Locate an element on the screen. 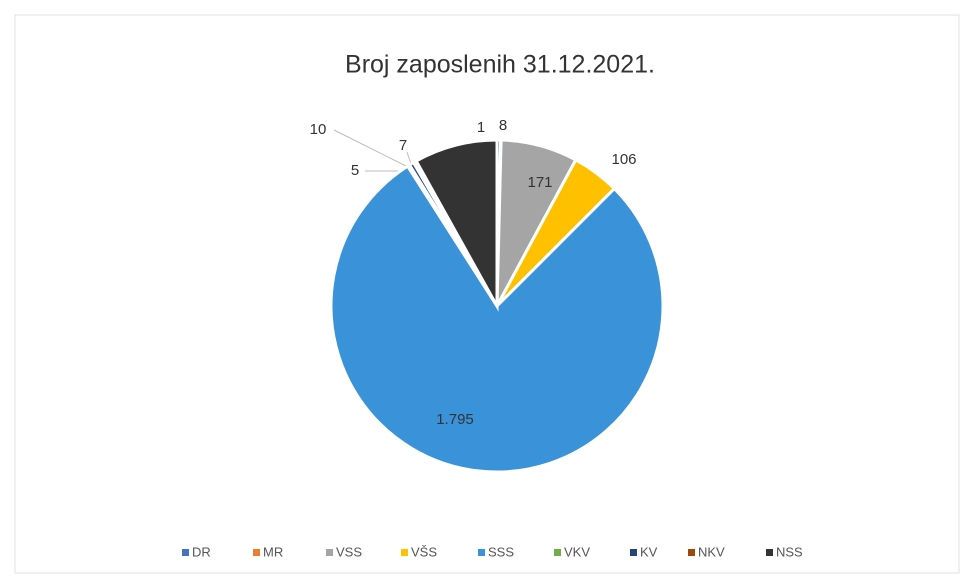 The image size is (974, 586). legend-label: VŠS is located at coordinates (424, 551).